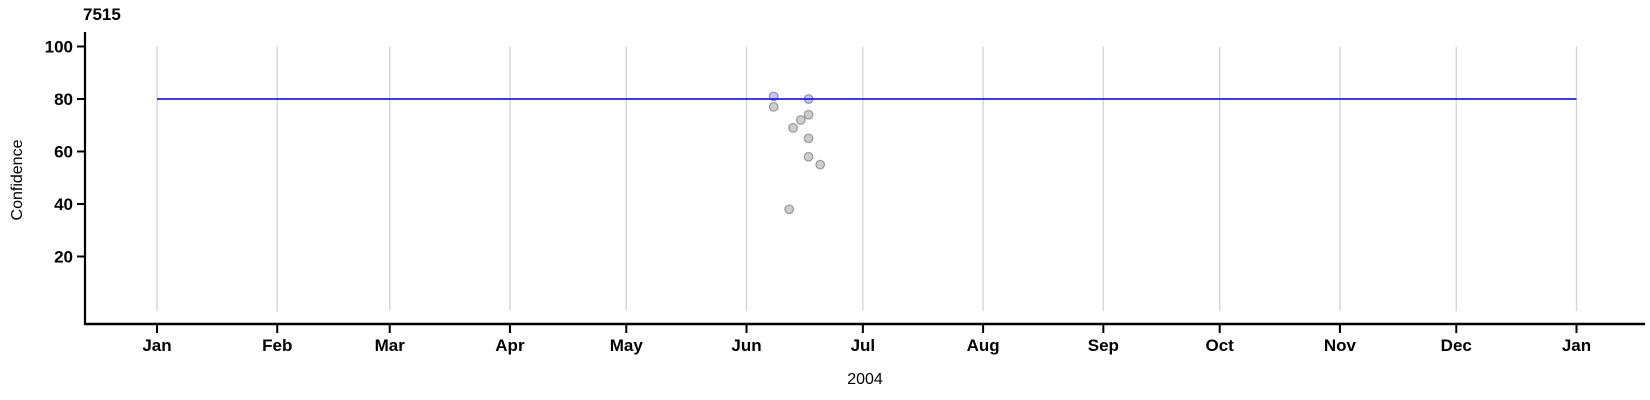 This screenshot has width=1650, height=400. What do you see at coordinates (1340, 345) in the screenshot?
I see `x-tick-label: Nov` at bounding box center [1340, 345].